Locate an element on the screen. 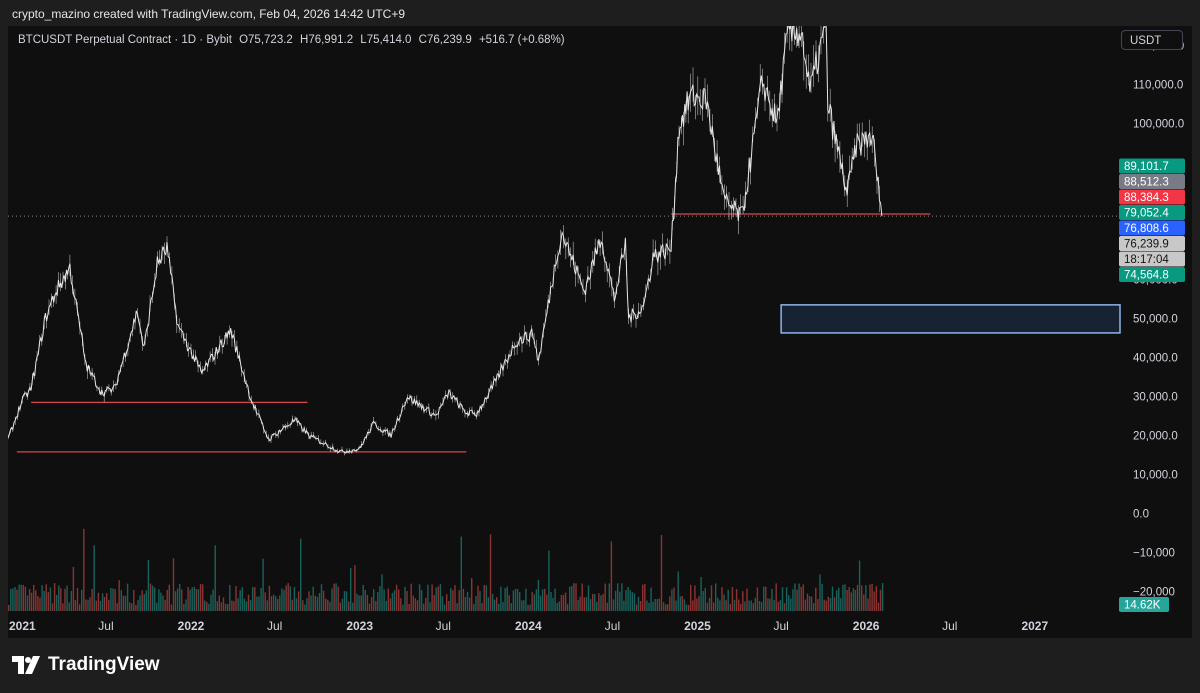 The height and width of the screenshot is (693, 1200). y-tick-label: 40,000.0 is located at coordinates (1155, 359).